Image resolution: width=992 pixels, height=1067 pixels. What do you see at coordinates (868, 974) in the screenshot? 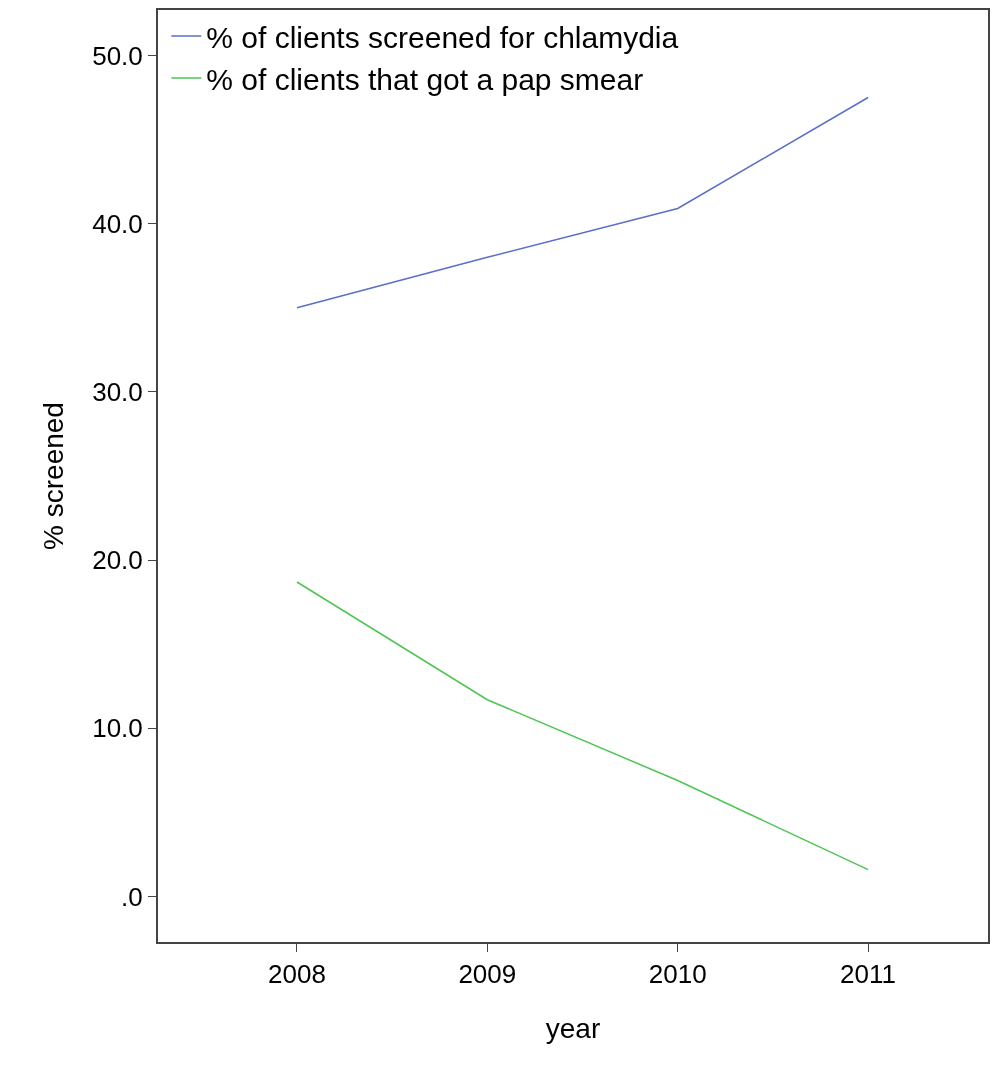
I see `x-tick-label: 2011` at bounding box center [868, 974].